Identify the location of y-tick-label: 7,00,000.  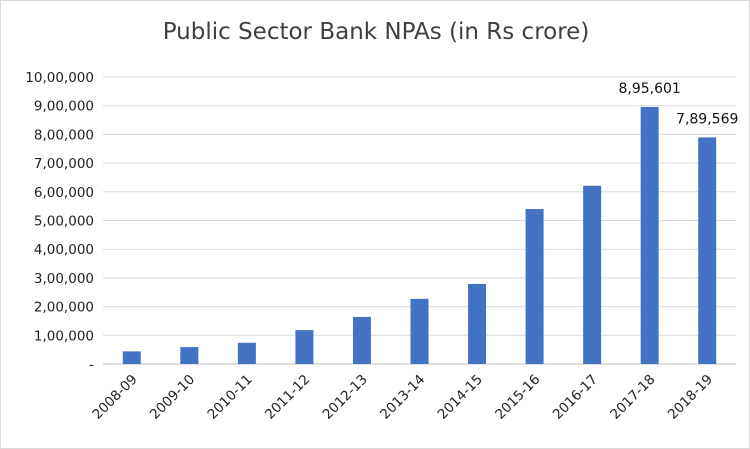
(64, 164).